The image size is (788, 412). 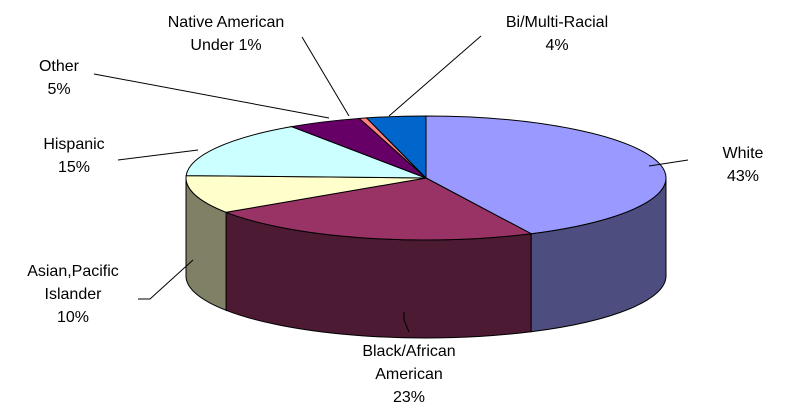 What do you see at coordinates (406, 322) in the screenshot?
I see `leader-line-black` at bounding box center [406, 322].